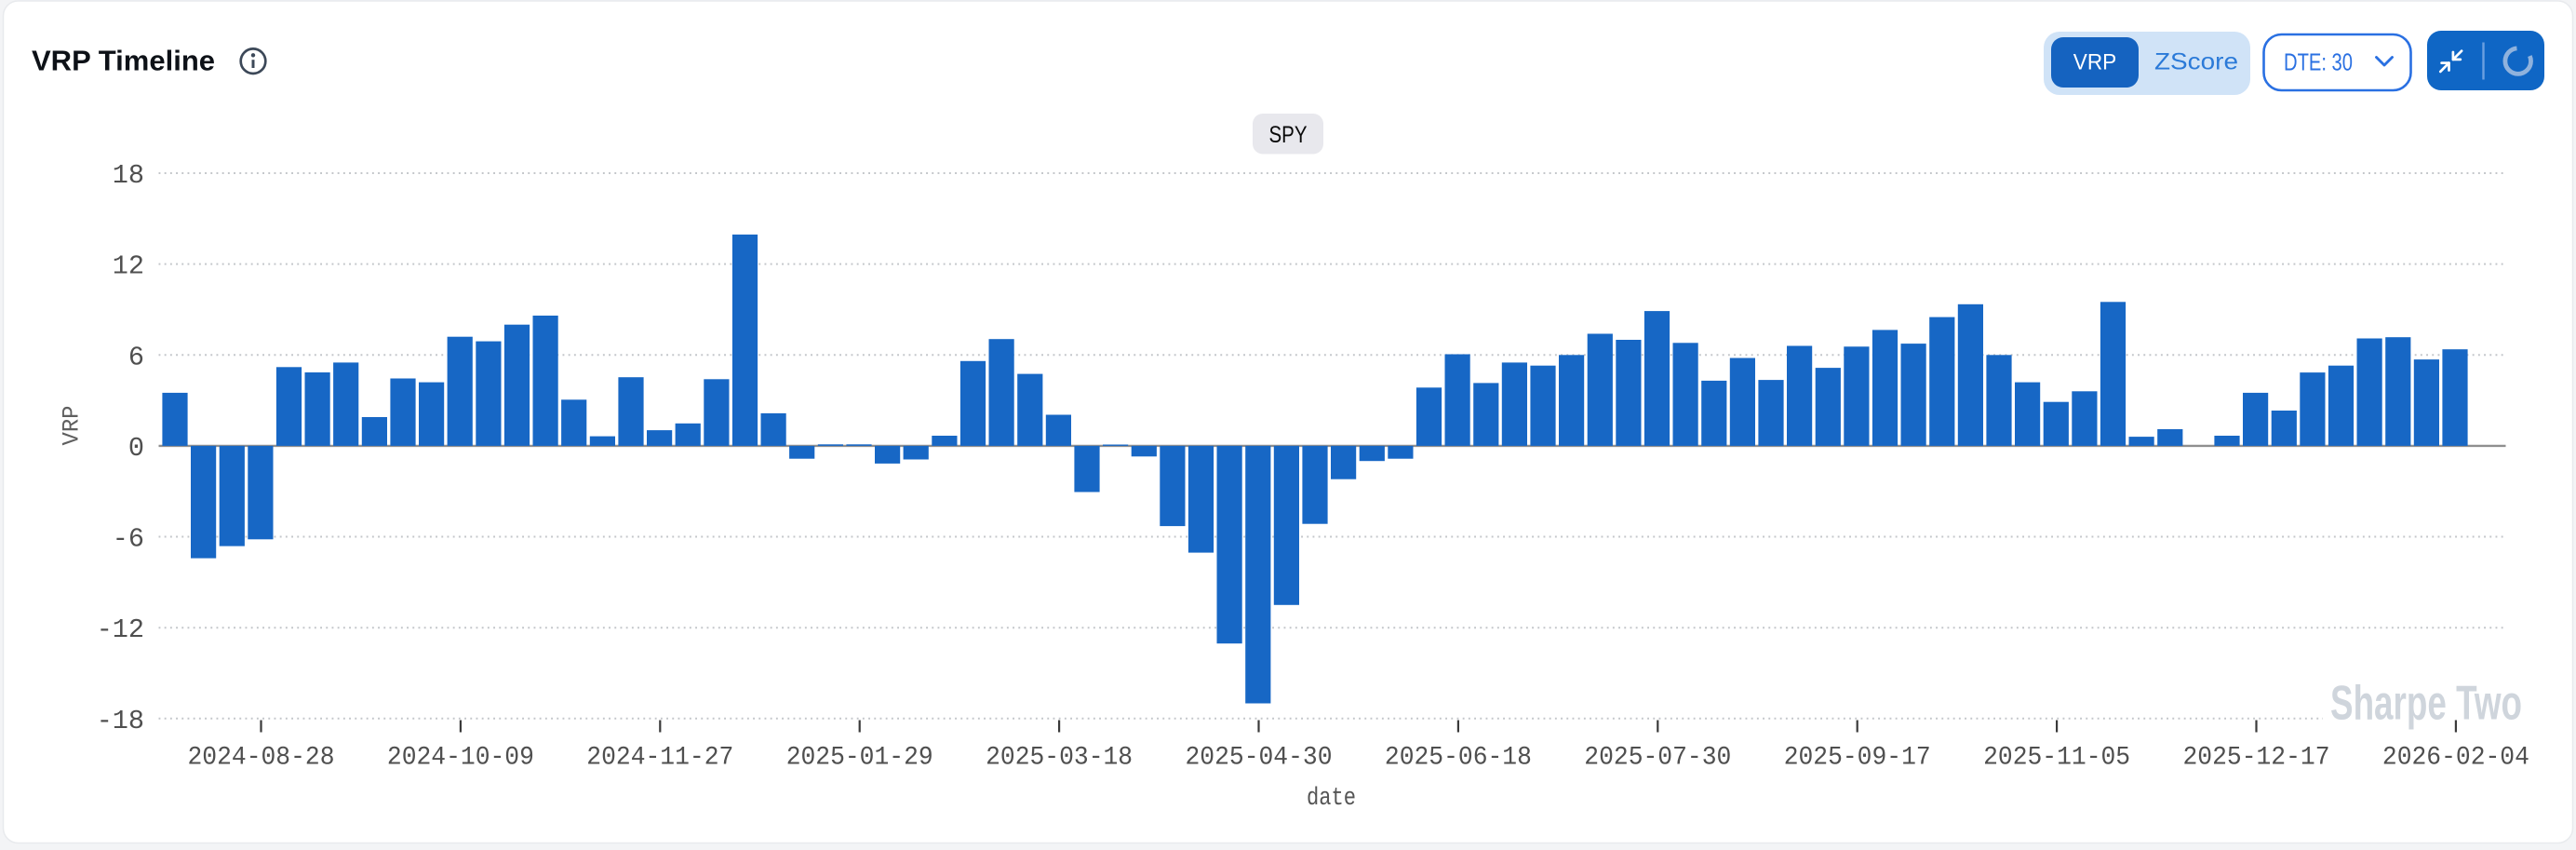 The height and width of the screenshot is (850, 2576). What do you see at coordinates (120, 721) in the screenshot?
I see `svg-text: -18` at bounding box center [120, 721].